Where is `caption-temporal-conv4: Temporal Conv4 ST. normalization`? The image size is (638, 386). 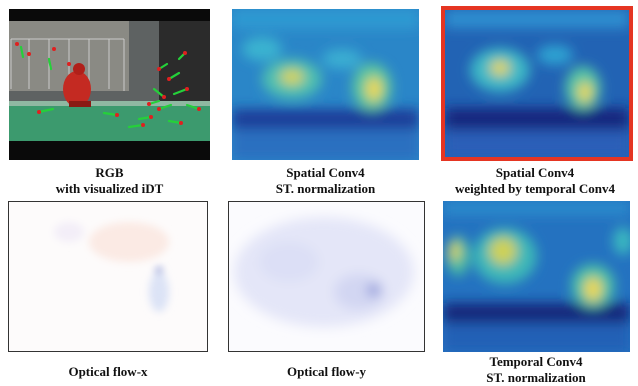 caption-temporal-conv4: Temporal Conv4 ST. normalization is located at coordinates (536, 370).